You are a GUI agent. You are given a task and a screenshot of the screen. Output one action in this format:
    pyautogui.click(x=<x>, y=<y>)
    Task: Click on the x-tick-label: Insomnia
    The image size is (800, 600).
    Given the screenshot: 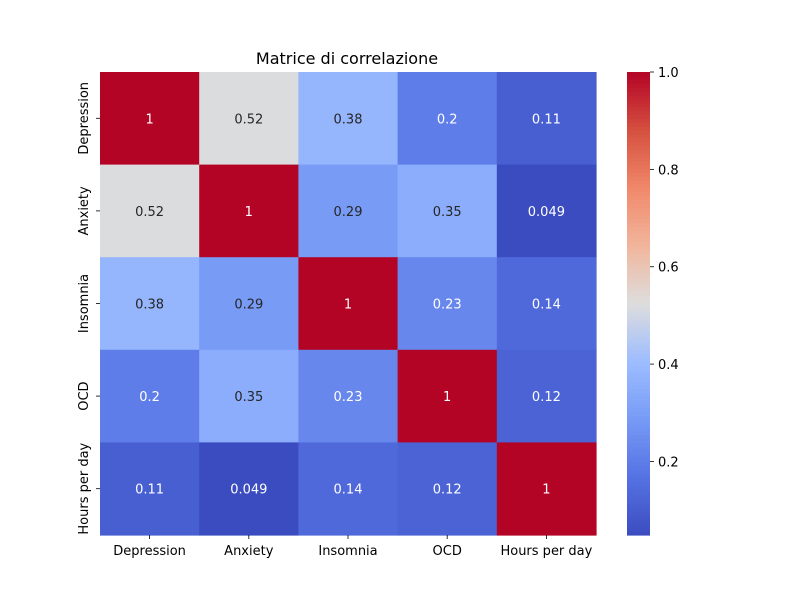 What is the action you would take?
    pyautogui.click(x=347, y=551)
    